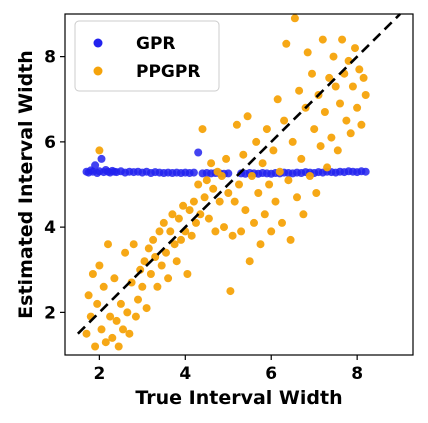 Image resolution: width=428 pixels, height=423 pixels. What do you see at coordinates (238, 398) in the screenshot?
I see `x-axis-label: True Interval Width` at bounding box center [238, 398].